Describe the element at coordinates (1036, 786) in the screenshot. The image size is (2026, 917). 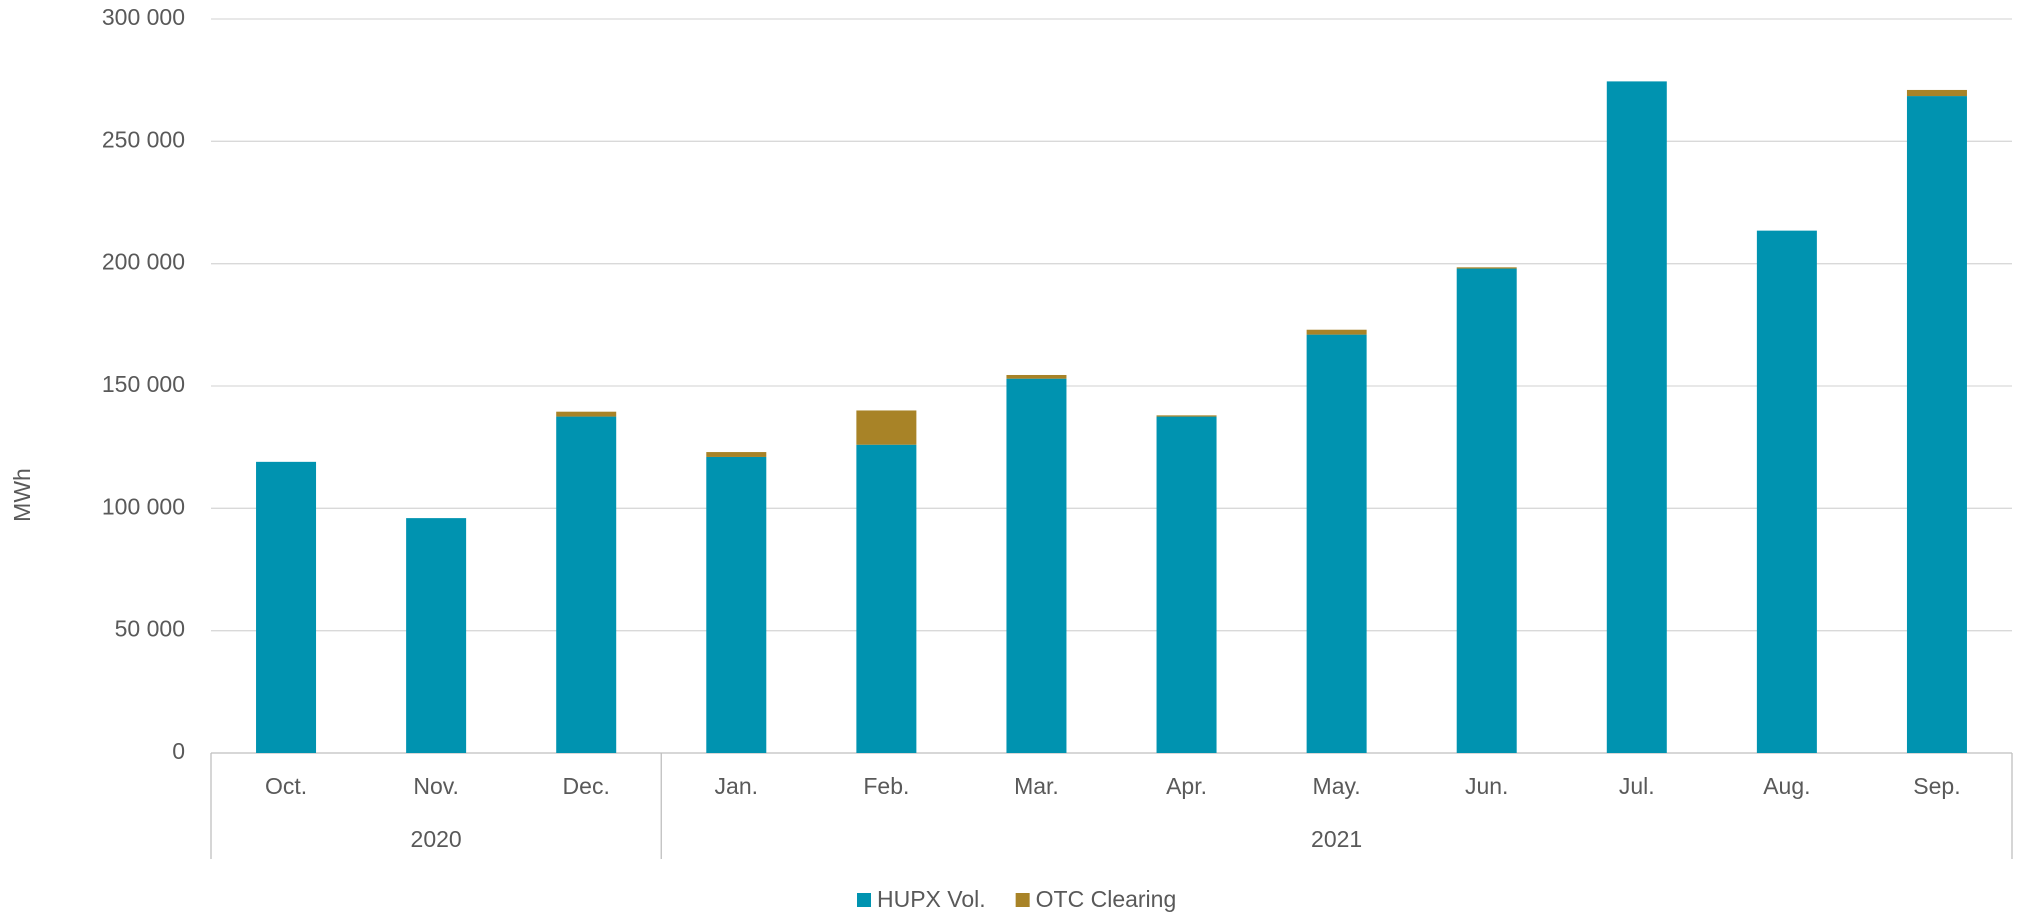
I see `x-tick-label: Mar.` at that location.